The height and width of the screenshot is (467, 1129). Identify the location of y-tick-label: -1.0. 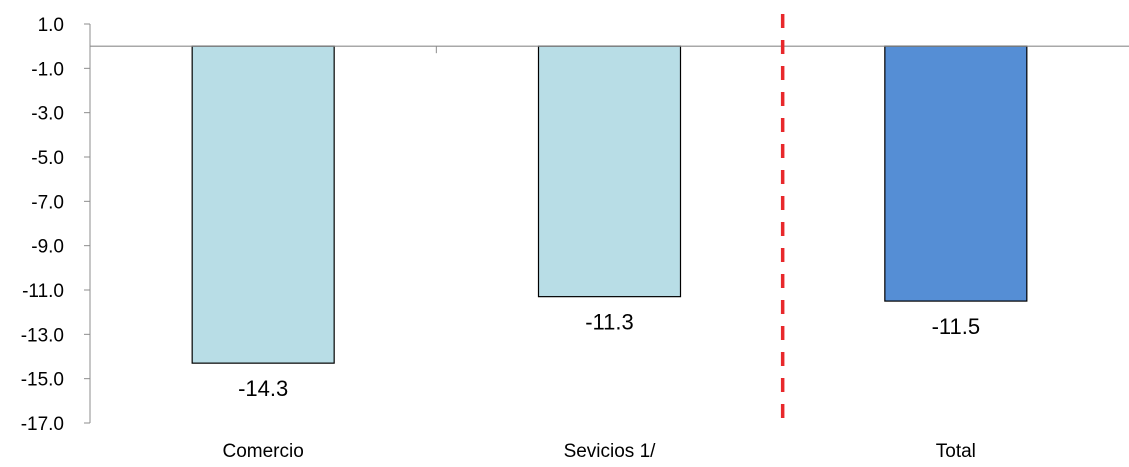
(47, 69).